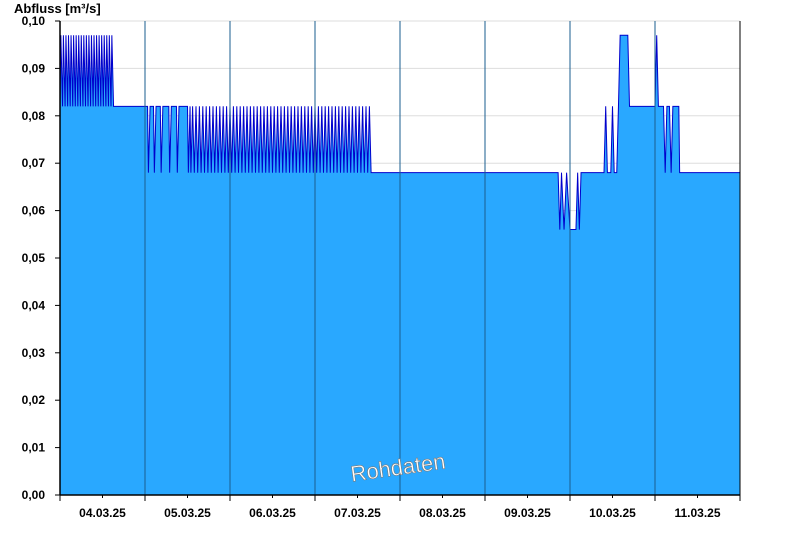 This screenshot has height=550, width=800. What do you see at coordinates (34, 495) in the screenshot?
I see `y-tick-label: 0,00` at bounding box center [34, 495].